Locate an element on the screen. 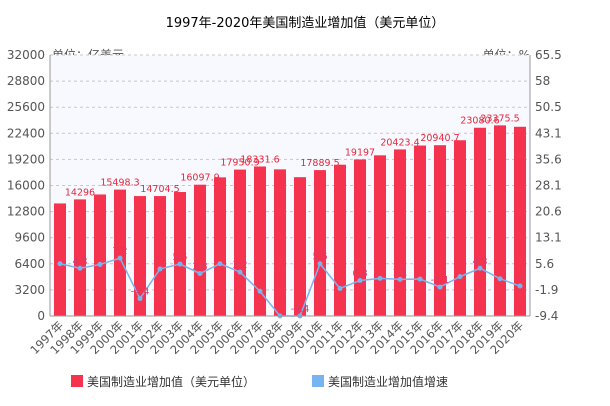 The height and width of the screenshot is (406, 610). bar-data-label: 20940.7 is located at coordinates (439, 138).